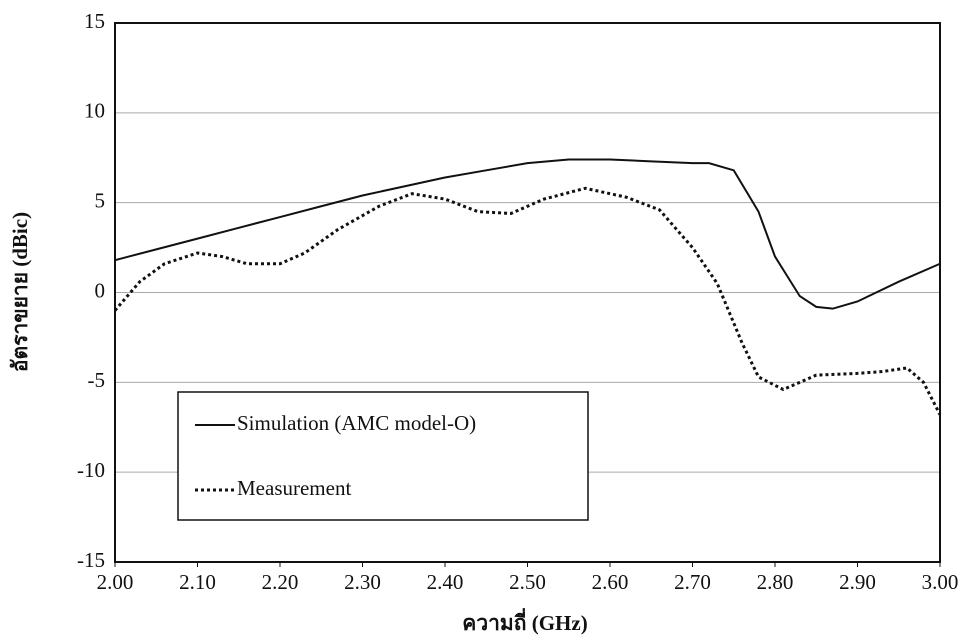 The image size is (967, 640). Describe the element at coordinates (610, 582) in the screenshot. I see `x-tick-label: 2.60` at that location.